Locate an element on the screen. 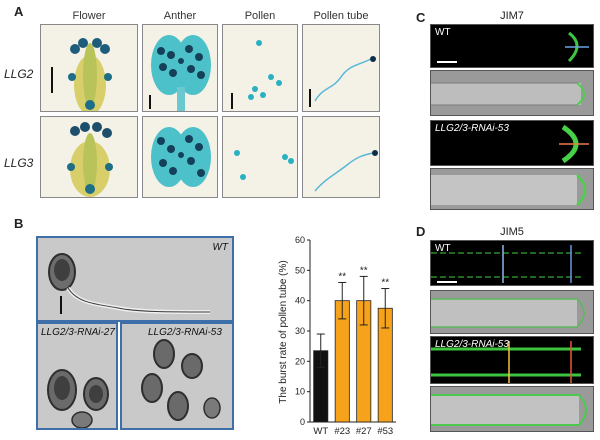  header-pollen-tube: Pollen tube is located at coordinates (341, 16).